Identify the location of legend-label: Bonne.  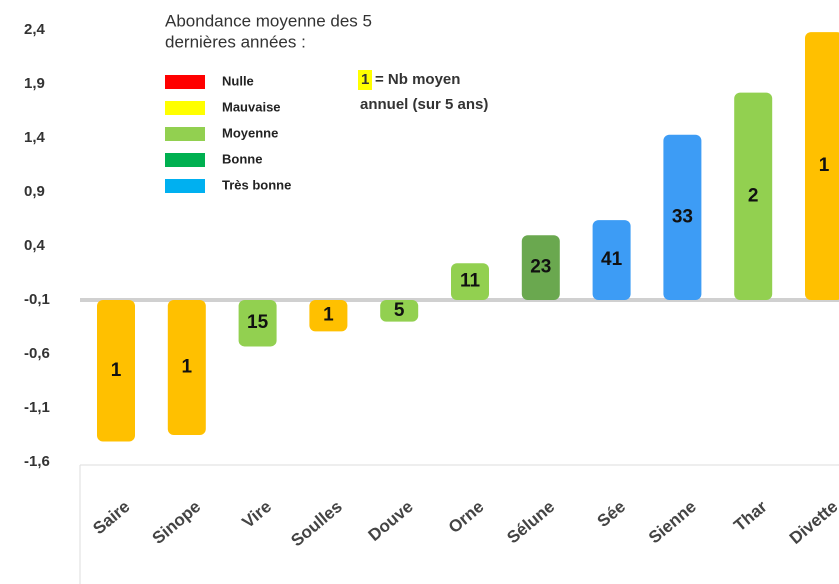
(242, 158).